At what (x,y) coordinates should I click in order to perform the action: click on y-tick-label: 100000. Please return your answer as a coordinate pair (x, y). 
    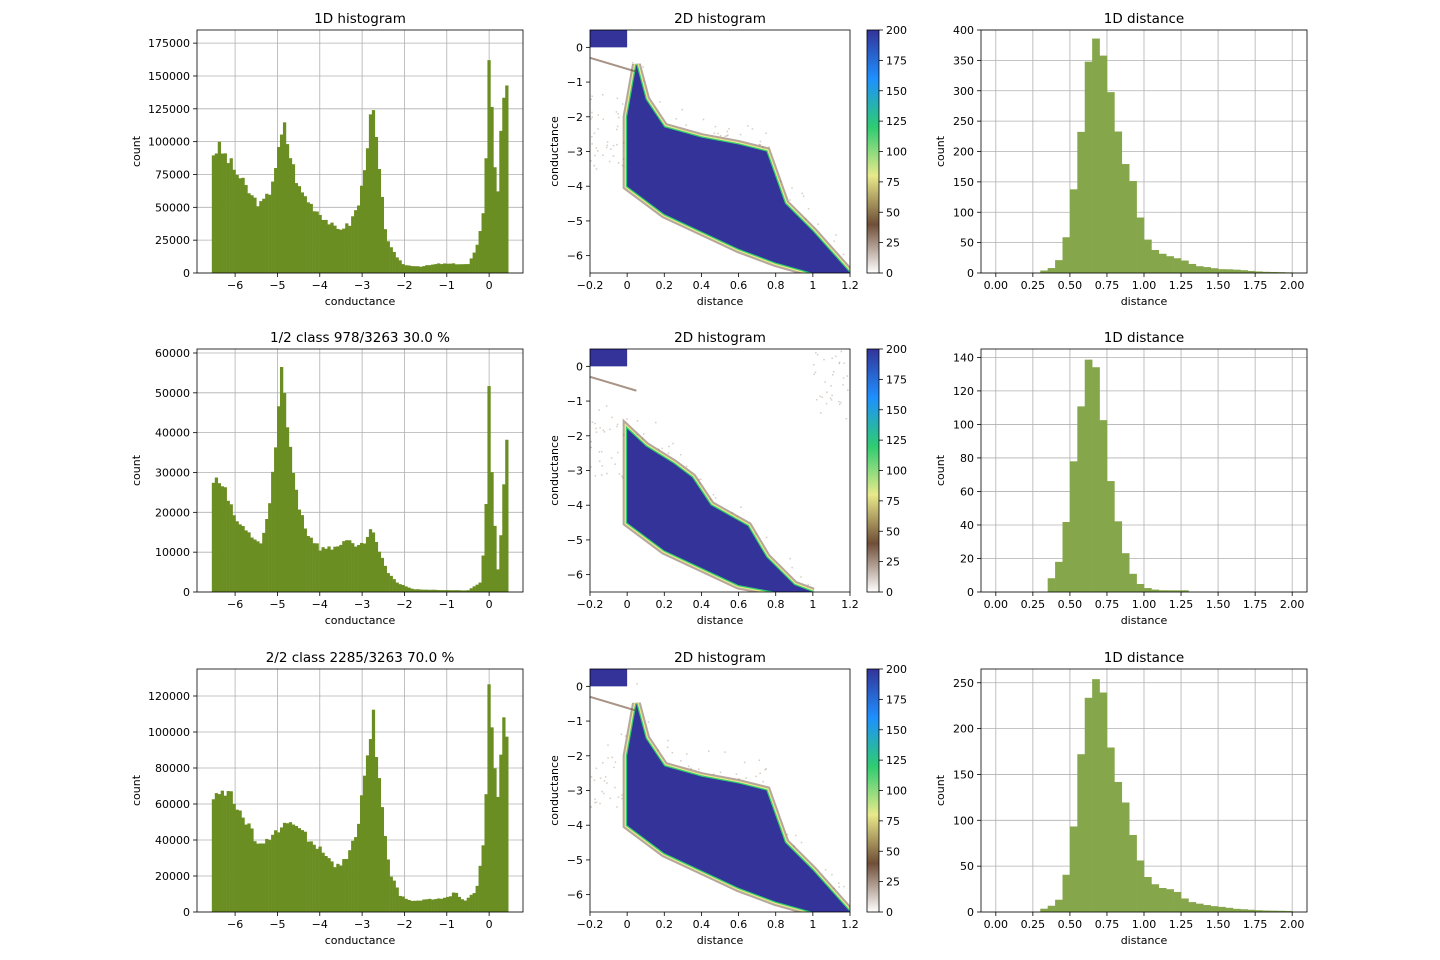
    Looking at the image, I should click on (169, 142).